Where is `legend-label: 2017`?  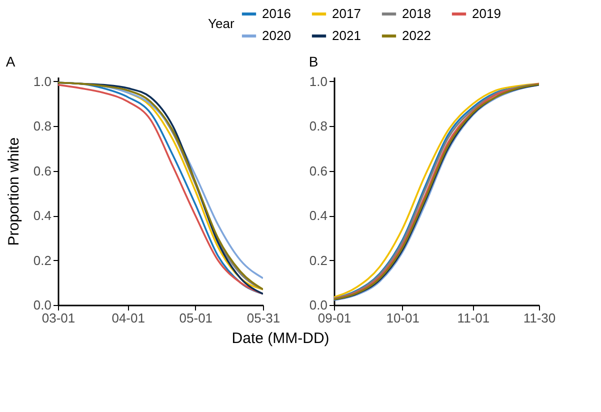
legend-label: 2017 is located at coordinates (346, 13).